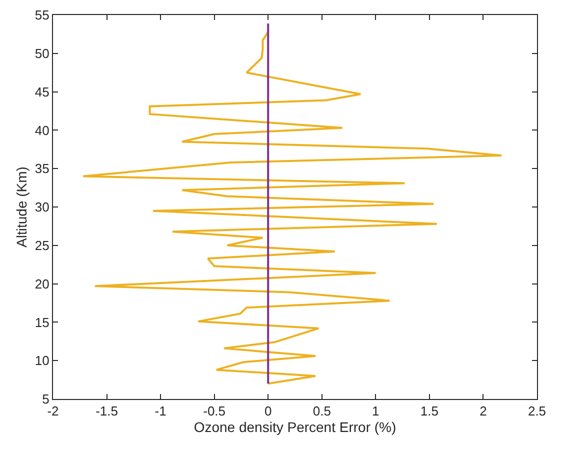 This screenshot has width=563, height=450. I want to click on y-tick-label: 45, so click(42, 92).